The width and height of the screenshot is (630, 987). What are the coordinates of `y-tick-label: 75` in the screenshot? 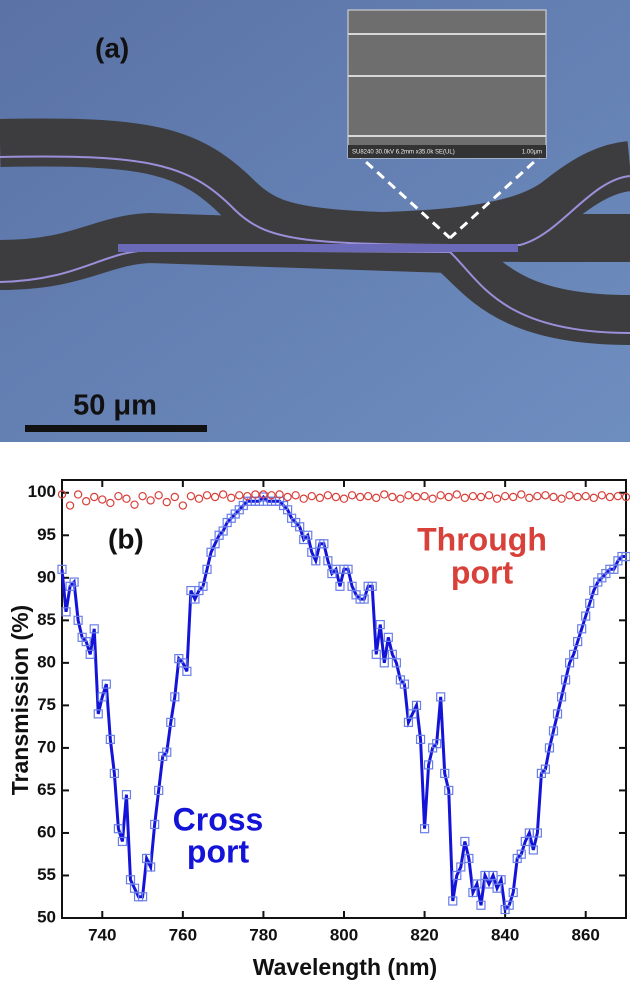 It's located at (46, 704).